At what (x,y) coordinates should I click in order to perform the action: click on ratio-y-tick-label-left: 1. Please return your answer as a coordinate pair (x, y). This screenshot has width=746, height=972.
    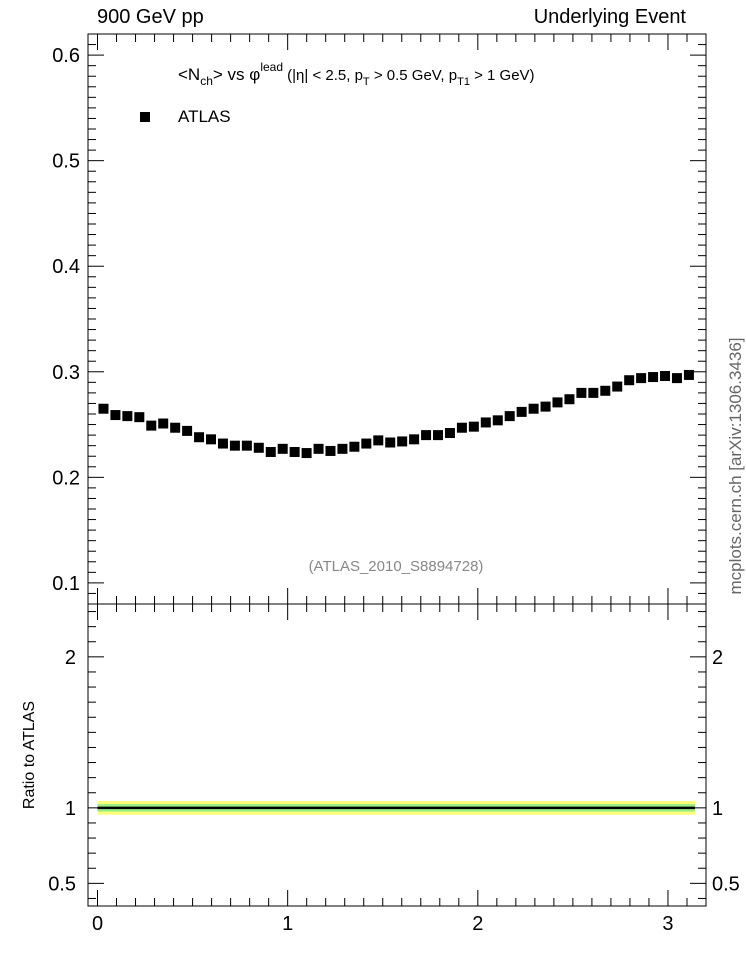
    Looking at the image, I should click on (70, 809).